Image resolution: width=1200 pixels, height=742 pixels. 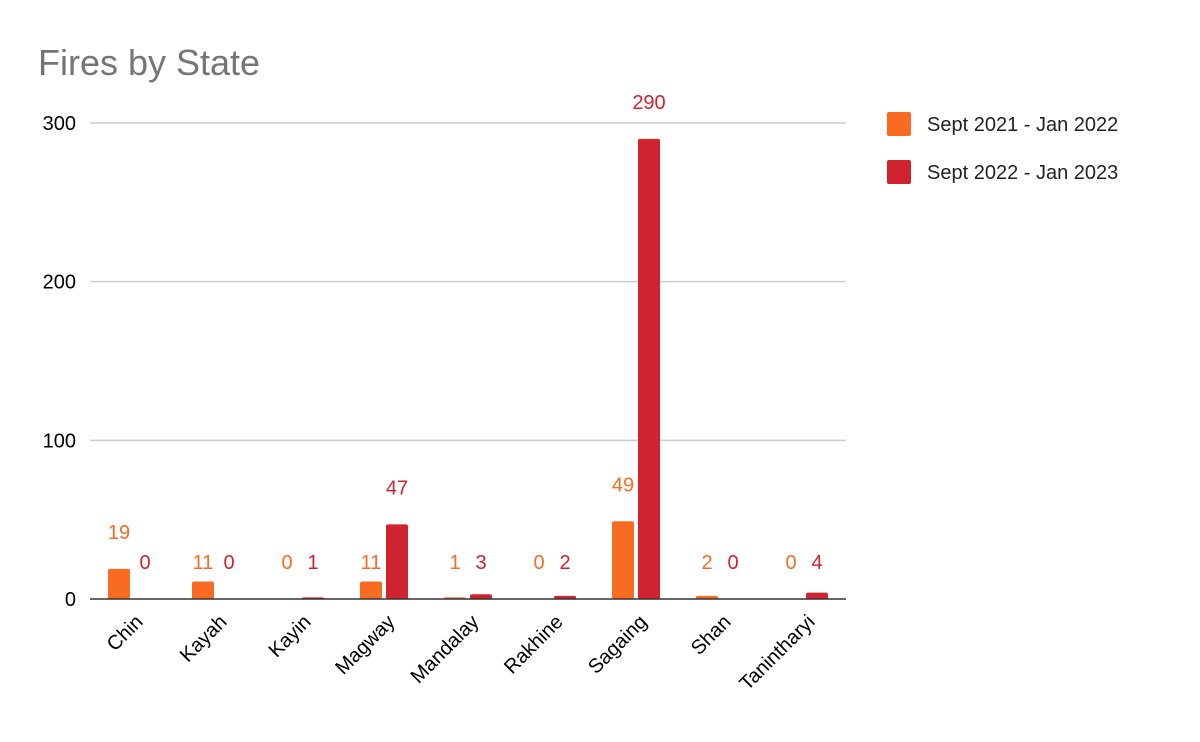 What do you see at coordinates (533, 644) in the screenshot?
I see `x-tick-label: Rakhine` at bounding box center [533, 644].